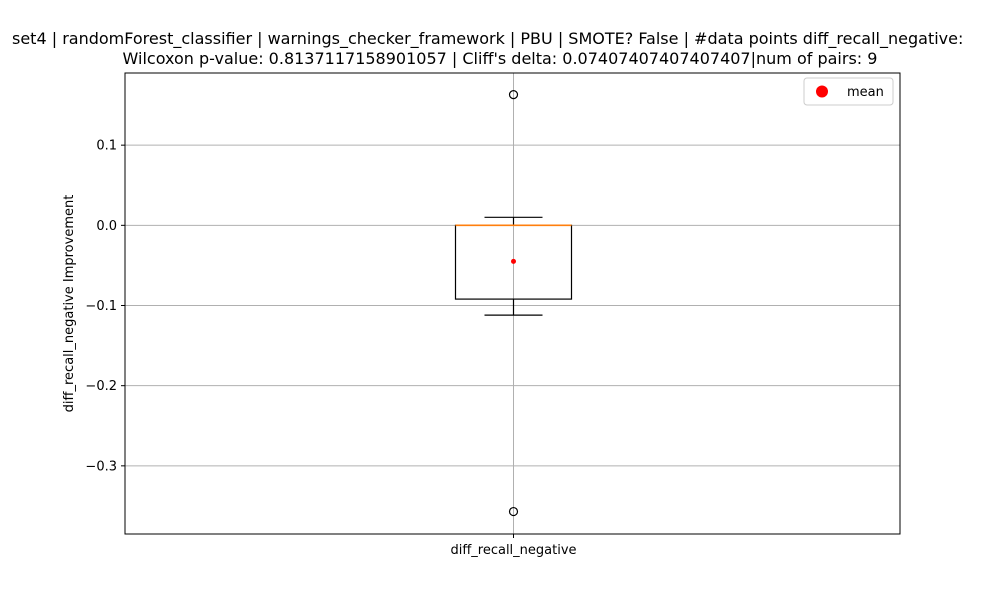 This screenshot has width=1000, height=600. What do you see at coordinates (106, 146) in the screenshot?
I see `y-tick-label: 0.1` at bounding box center [106, 146].